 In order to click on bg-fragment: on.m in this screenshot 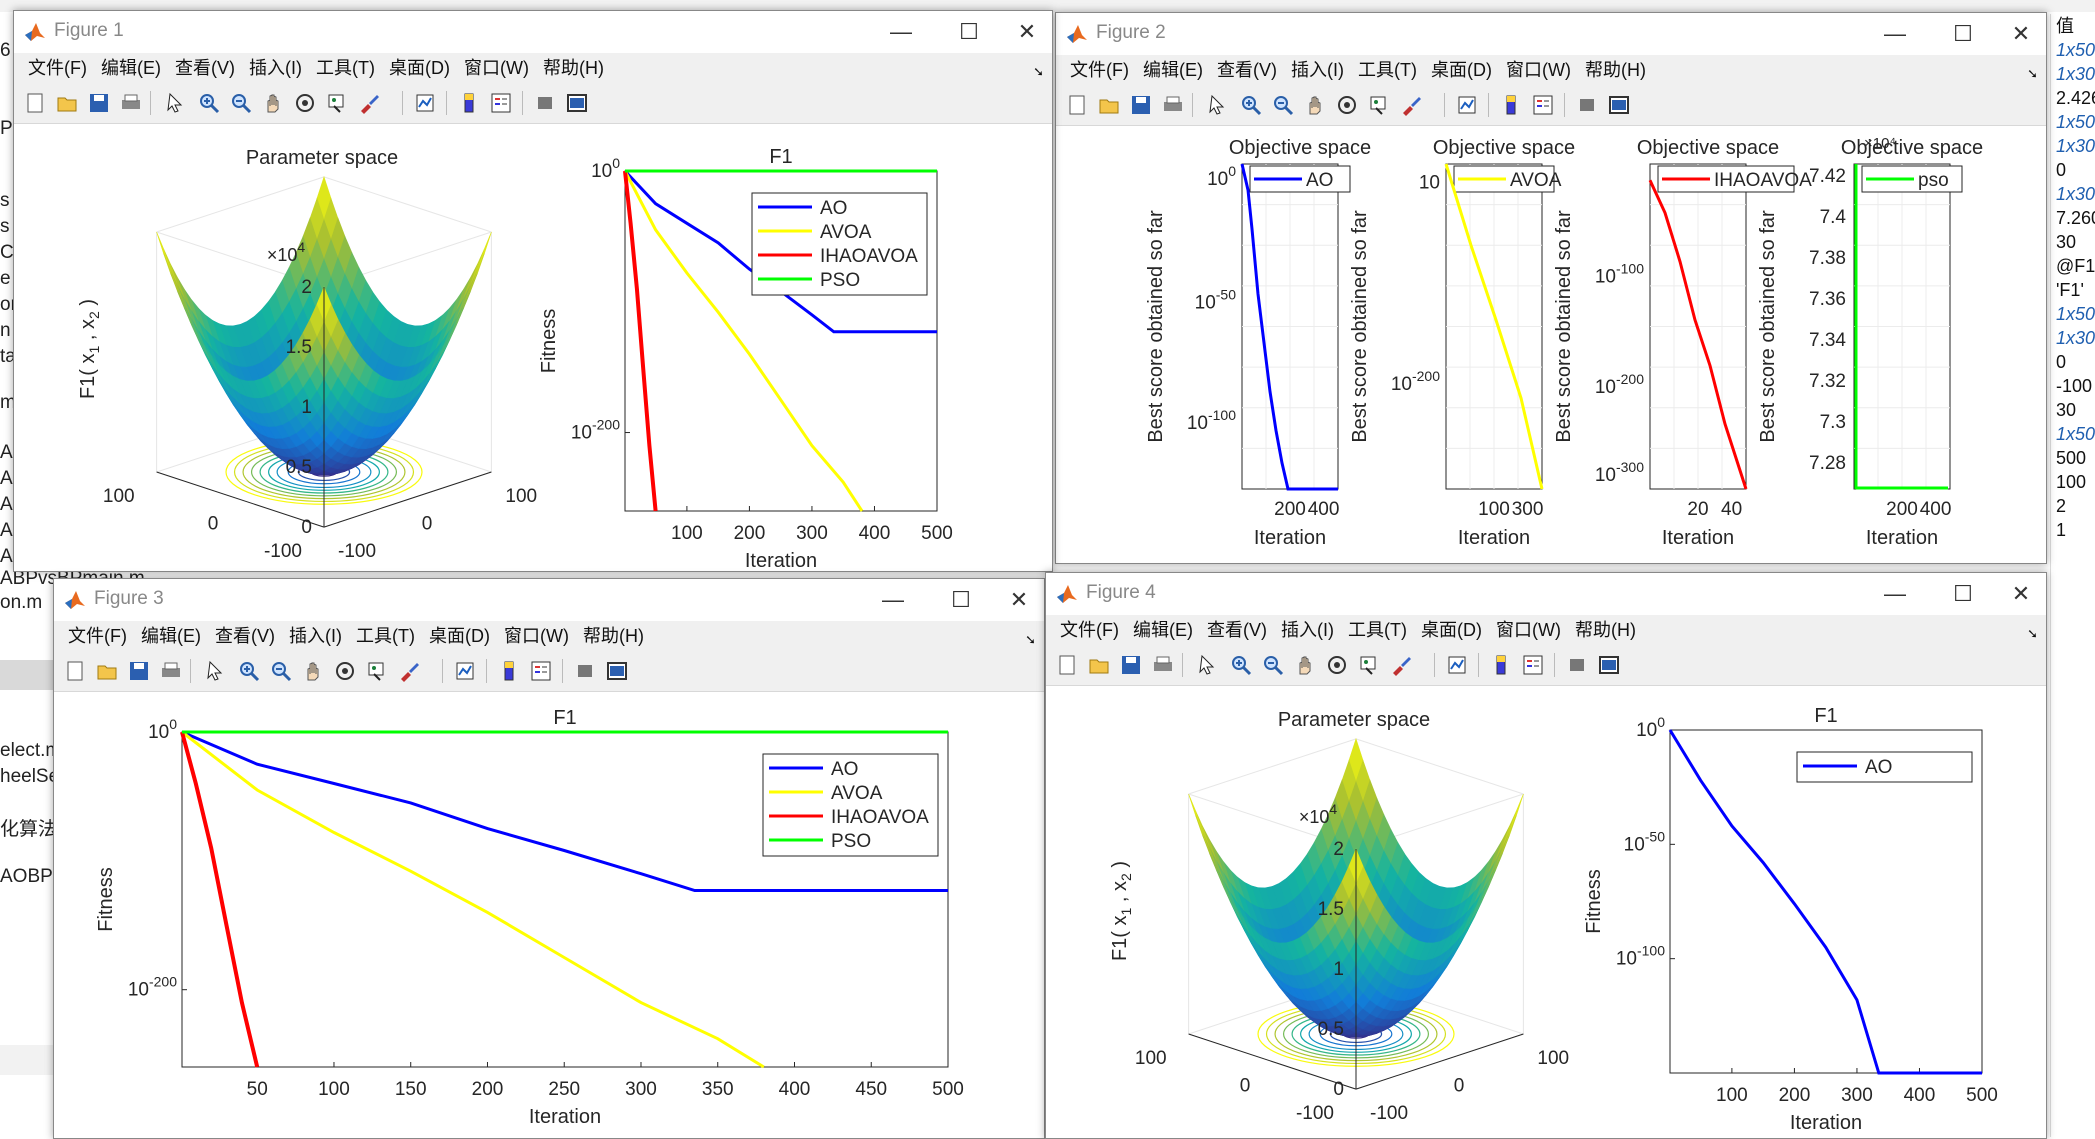, I will do `click(21, 603)`.